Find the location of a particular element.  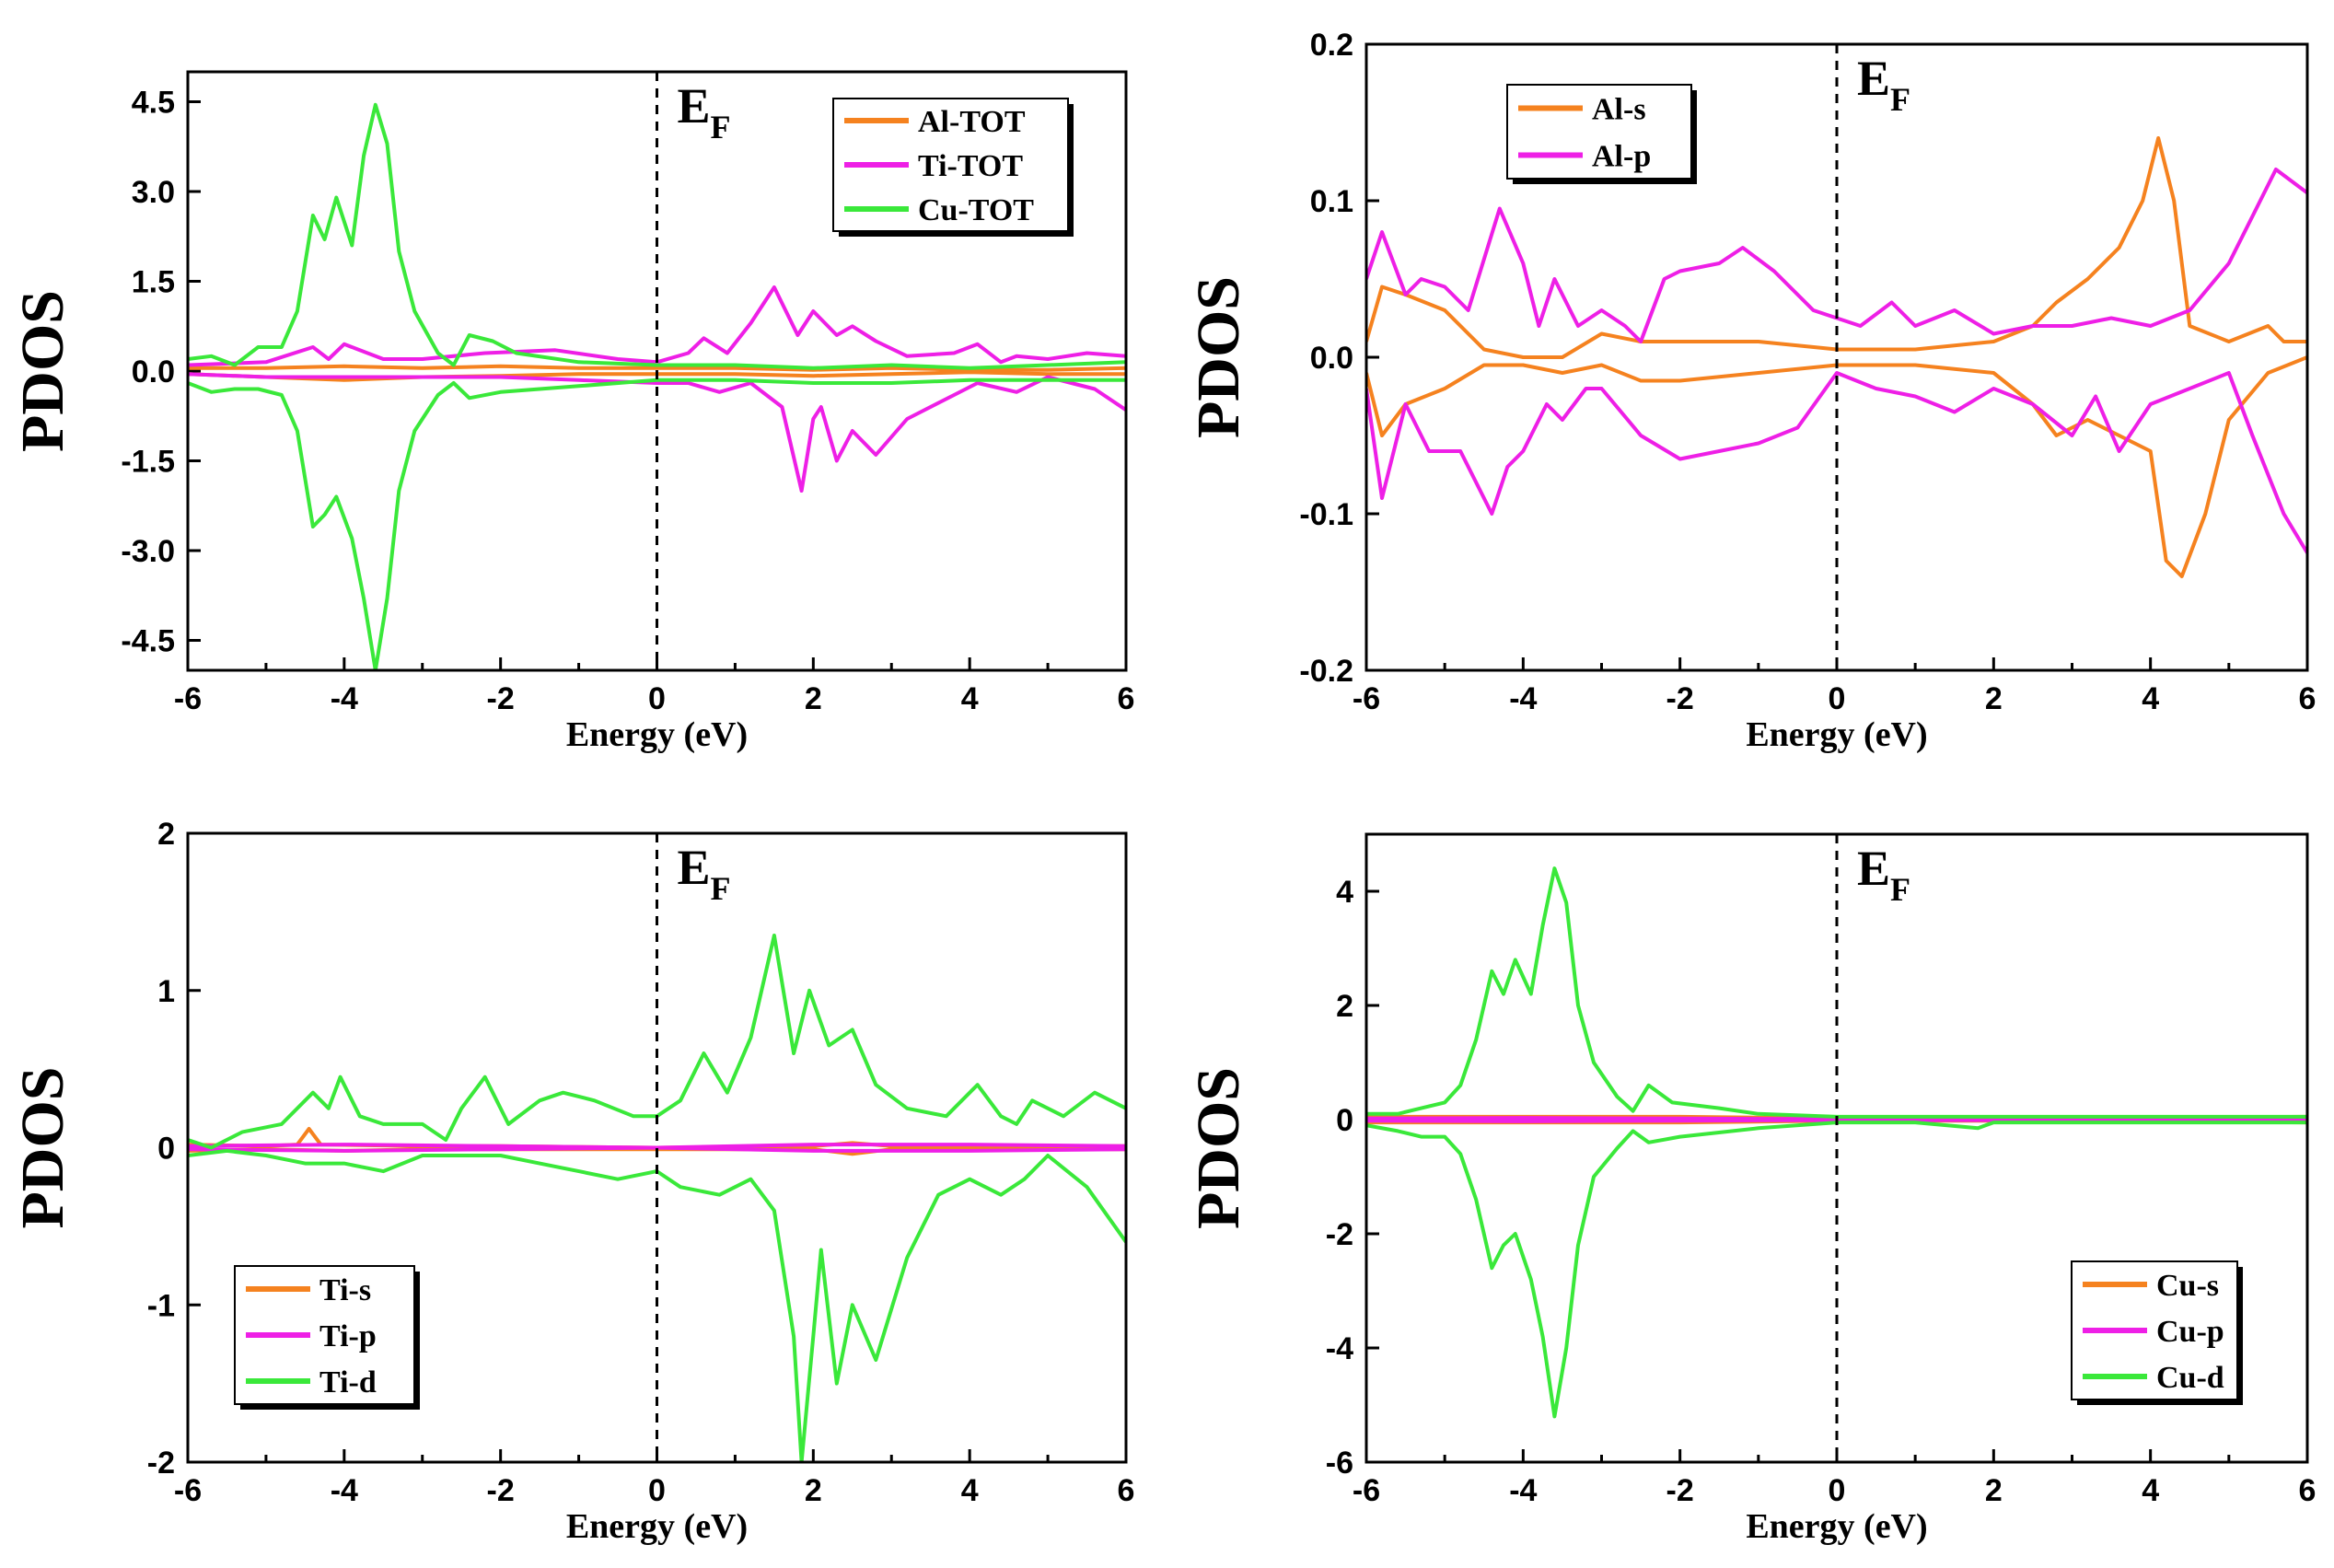

y-tick-label: 3.0 is located at coordinates (153, 192).